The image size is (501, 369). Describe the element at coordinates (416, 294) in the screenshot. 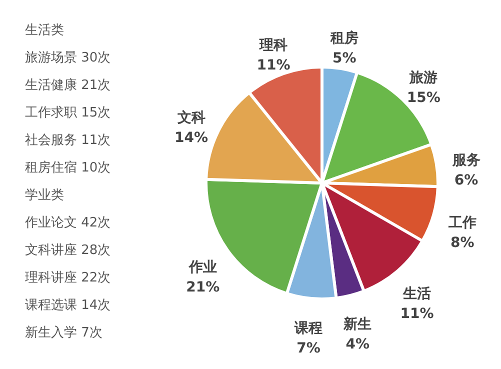

I see `slice-label: 生活` at that location.